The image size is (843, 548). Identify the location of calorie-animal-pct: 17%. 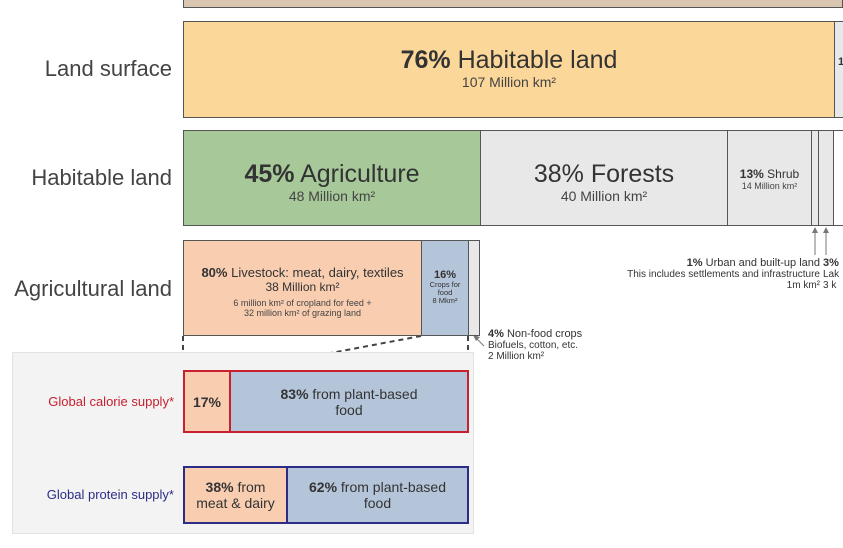
(207, 401).